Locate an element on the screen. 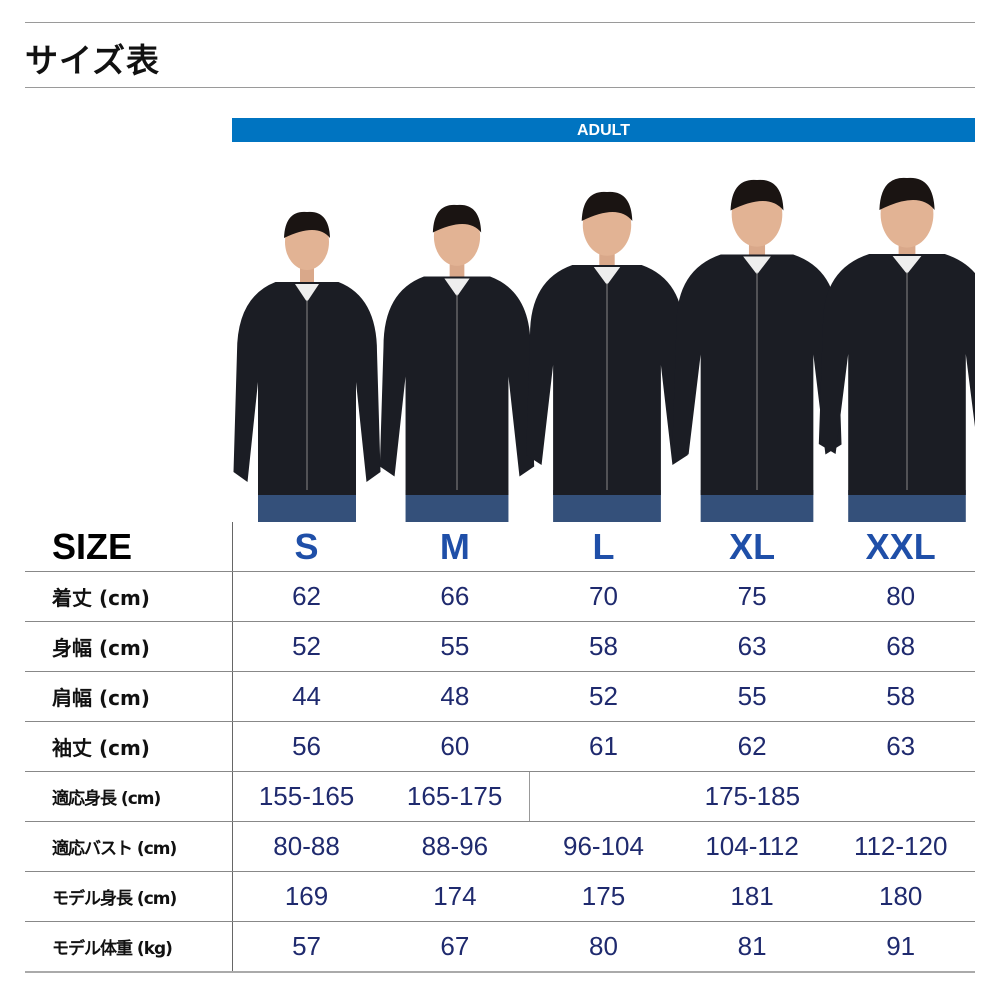 This screenshot has height=1000, width=1000. size-xl: XL is located at coordinates (752, 547).